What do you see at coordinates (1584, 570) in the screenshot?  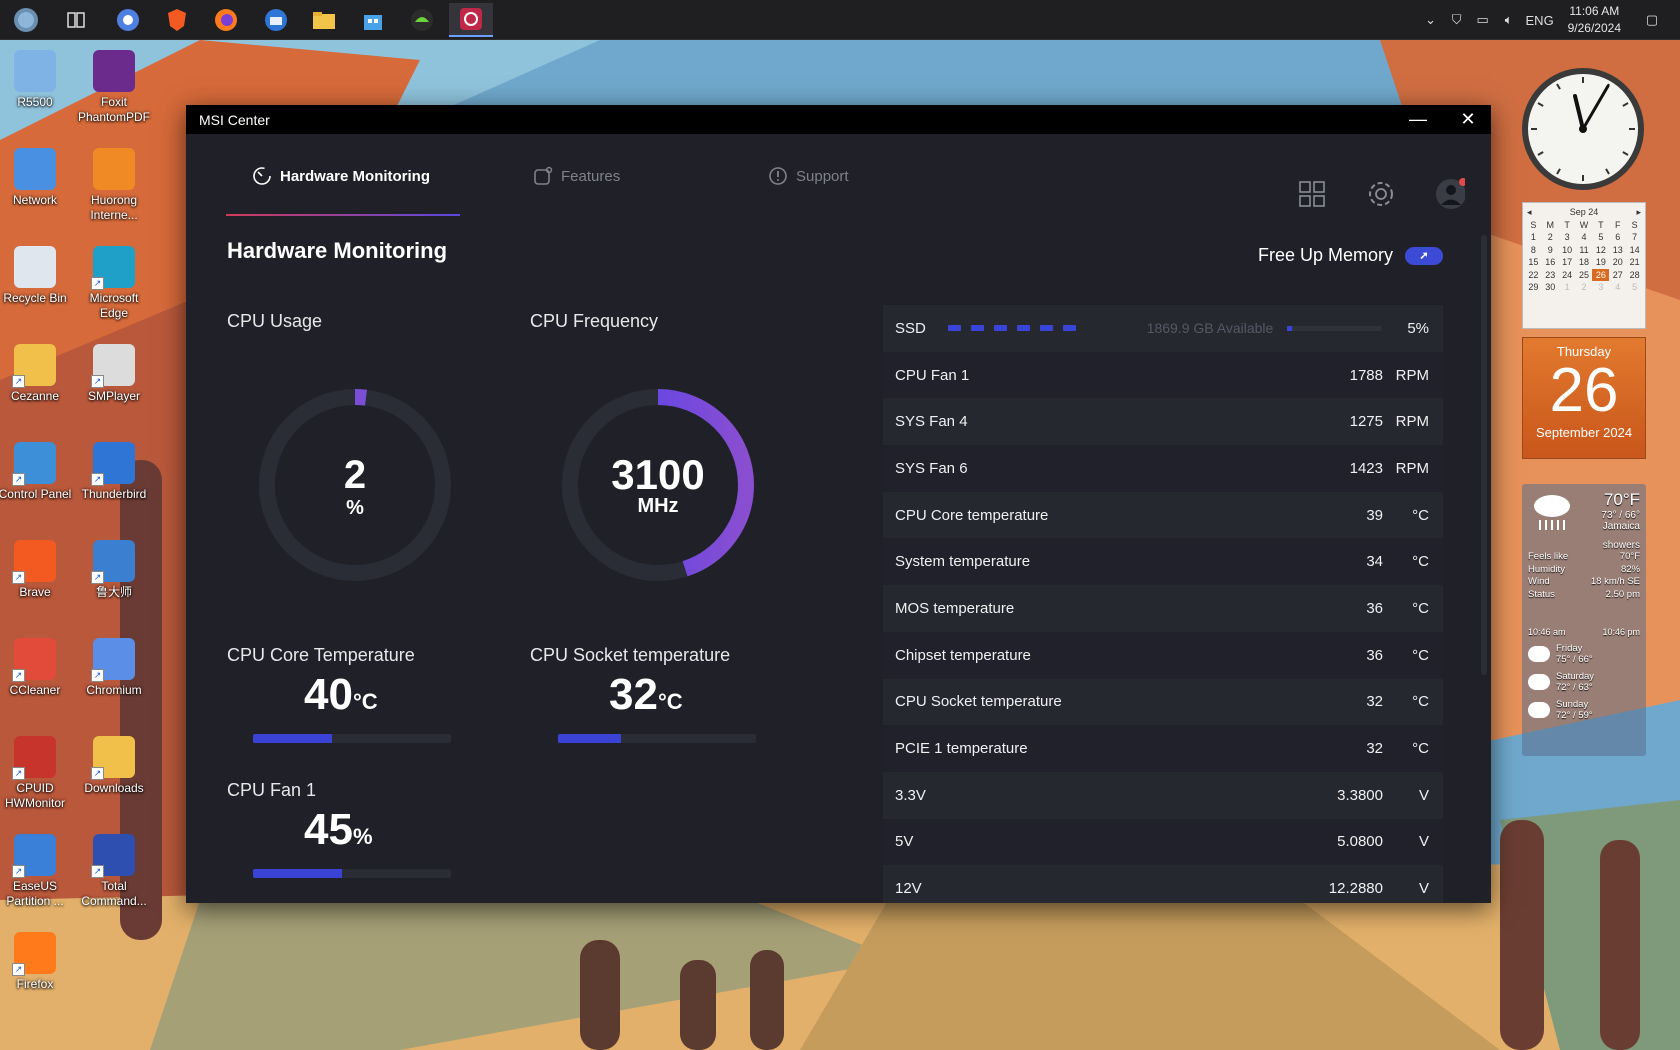 I see `weather-detail-row: Humidity 82%` at bounding box center [1584, 570].